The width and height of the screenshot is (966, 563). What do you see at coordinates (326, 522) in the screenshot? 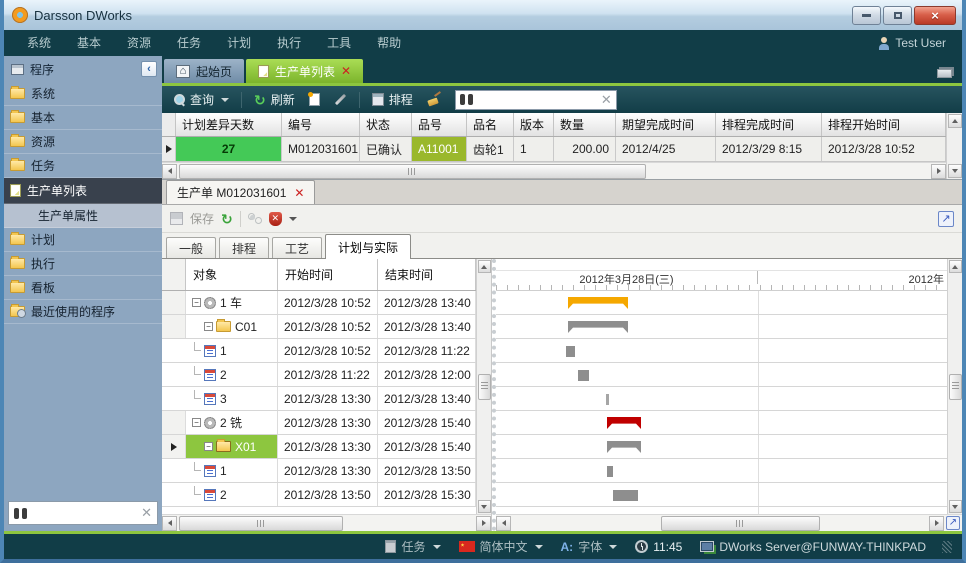
I see `tree-horizontal-scrollbar` at bounding box center [326, 522].